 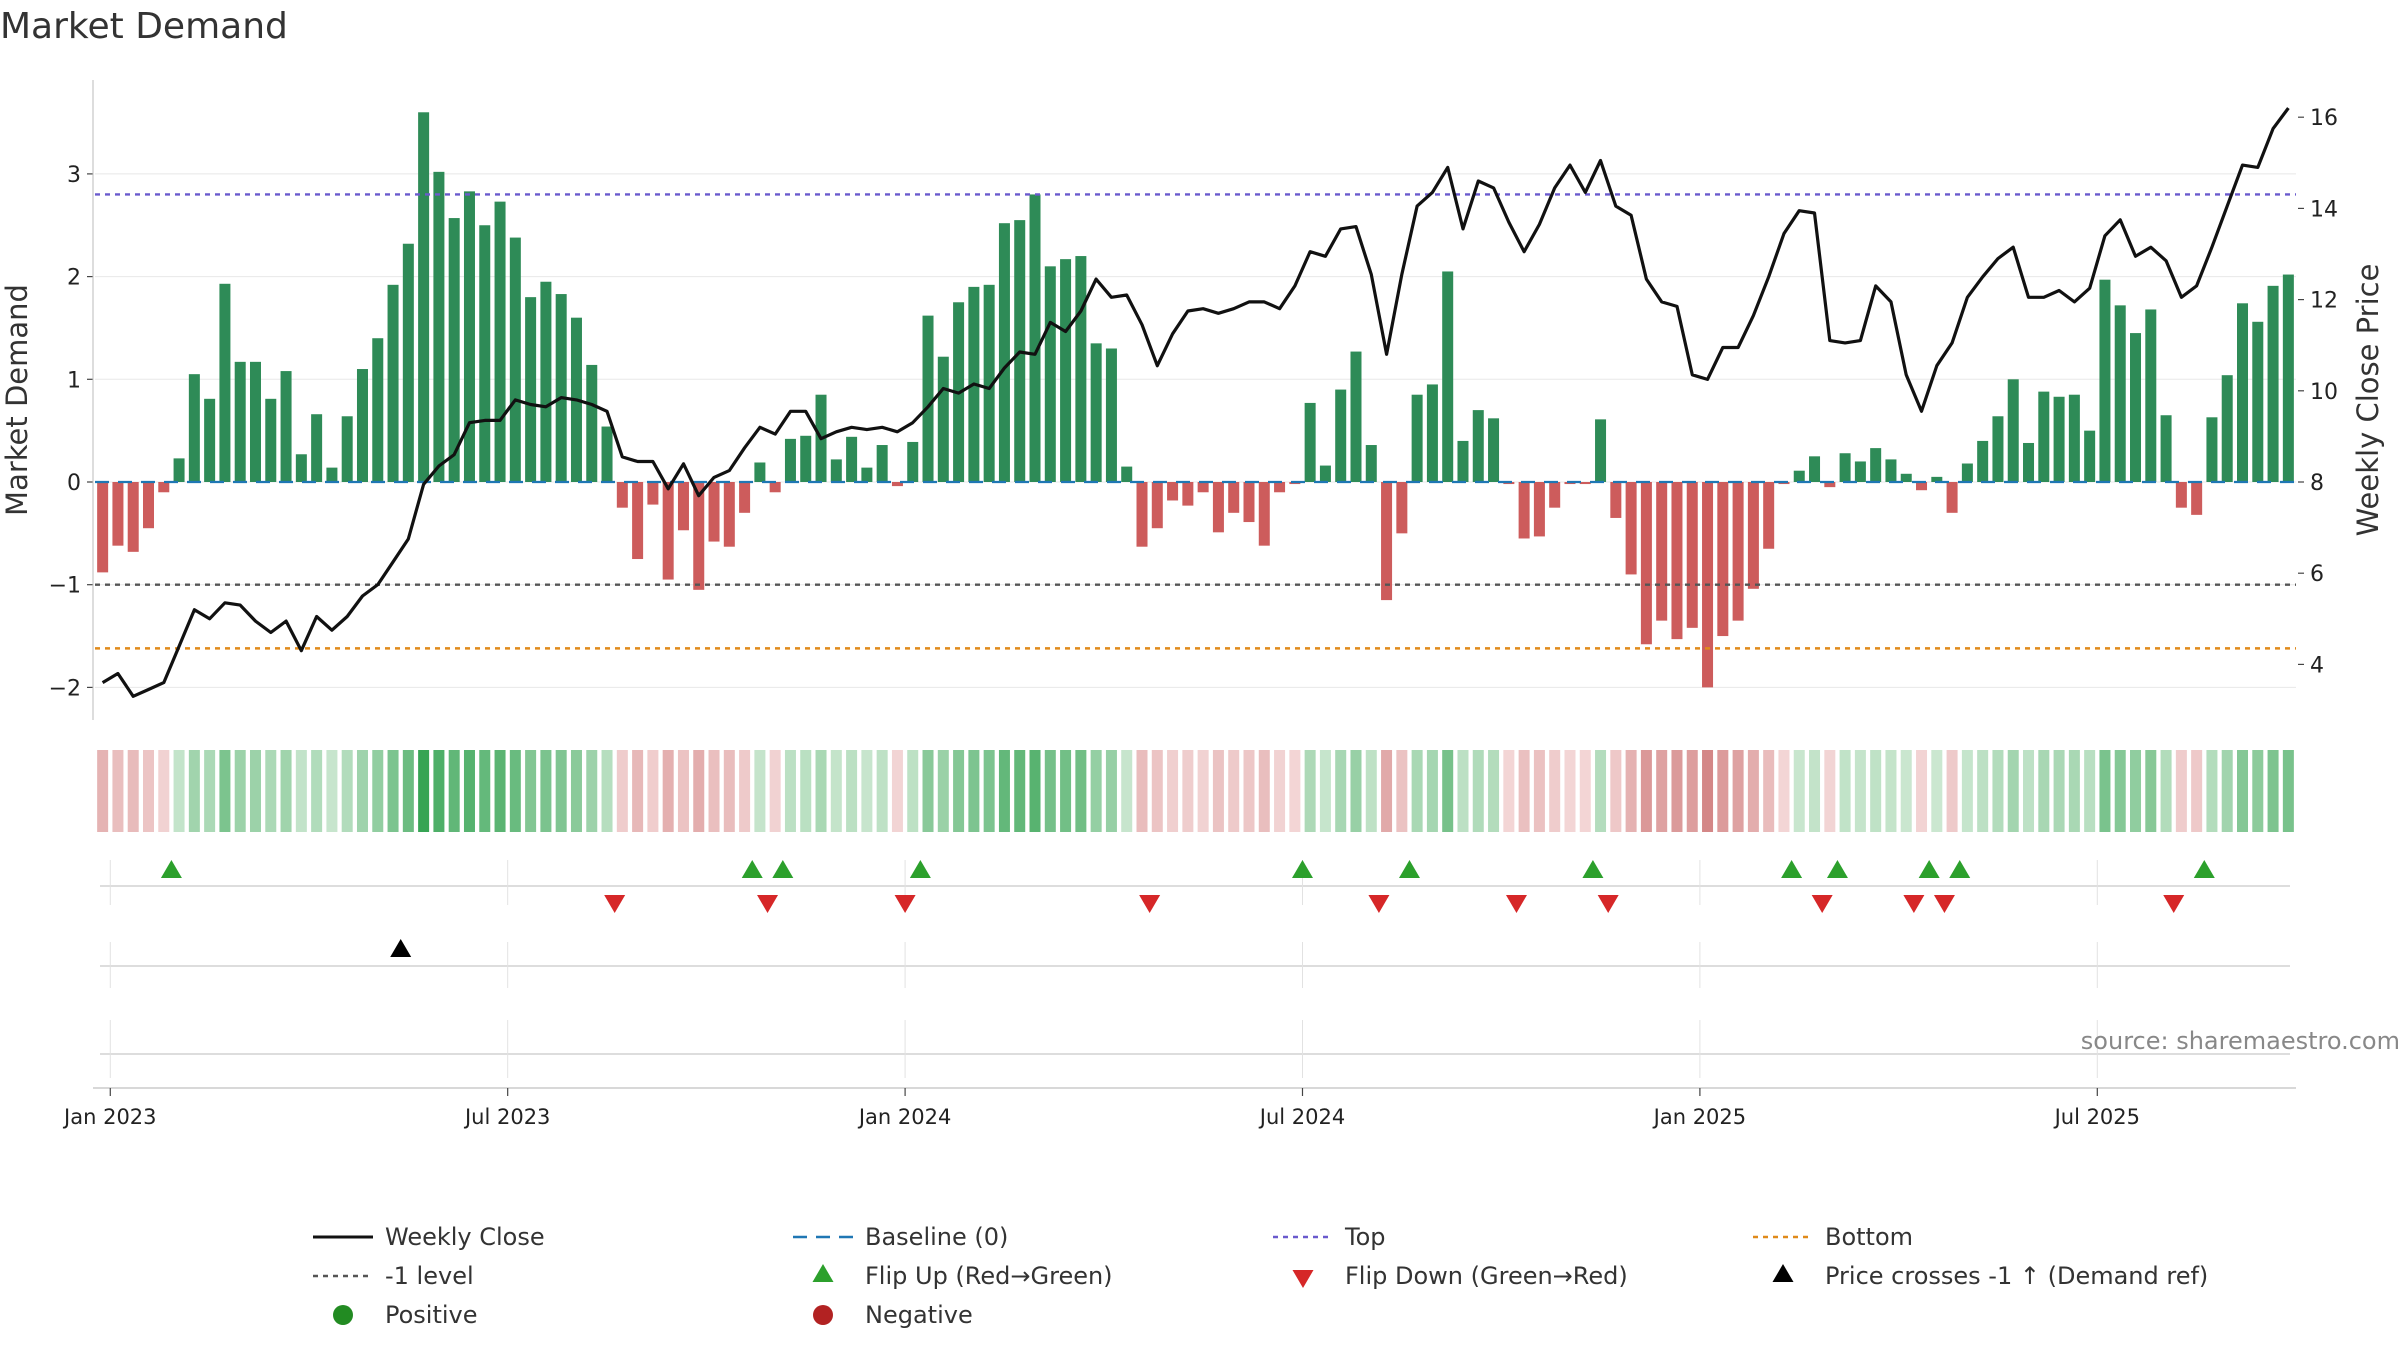 What do you see at coordinates (2317, 574) in the screenshot?
I see `y2-tick-label: 6` at bounding box center [2317, 574].